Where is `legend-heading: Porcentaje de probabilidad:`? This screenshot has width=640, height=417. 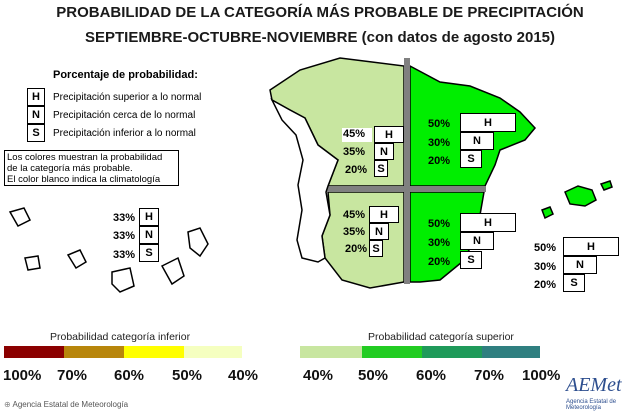 legend-heading: Porcentaje de probabilidad: is located at coordinates (125, 75).